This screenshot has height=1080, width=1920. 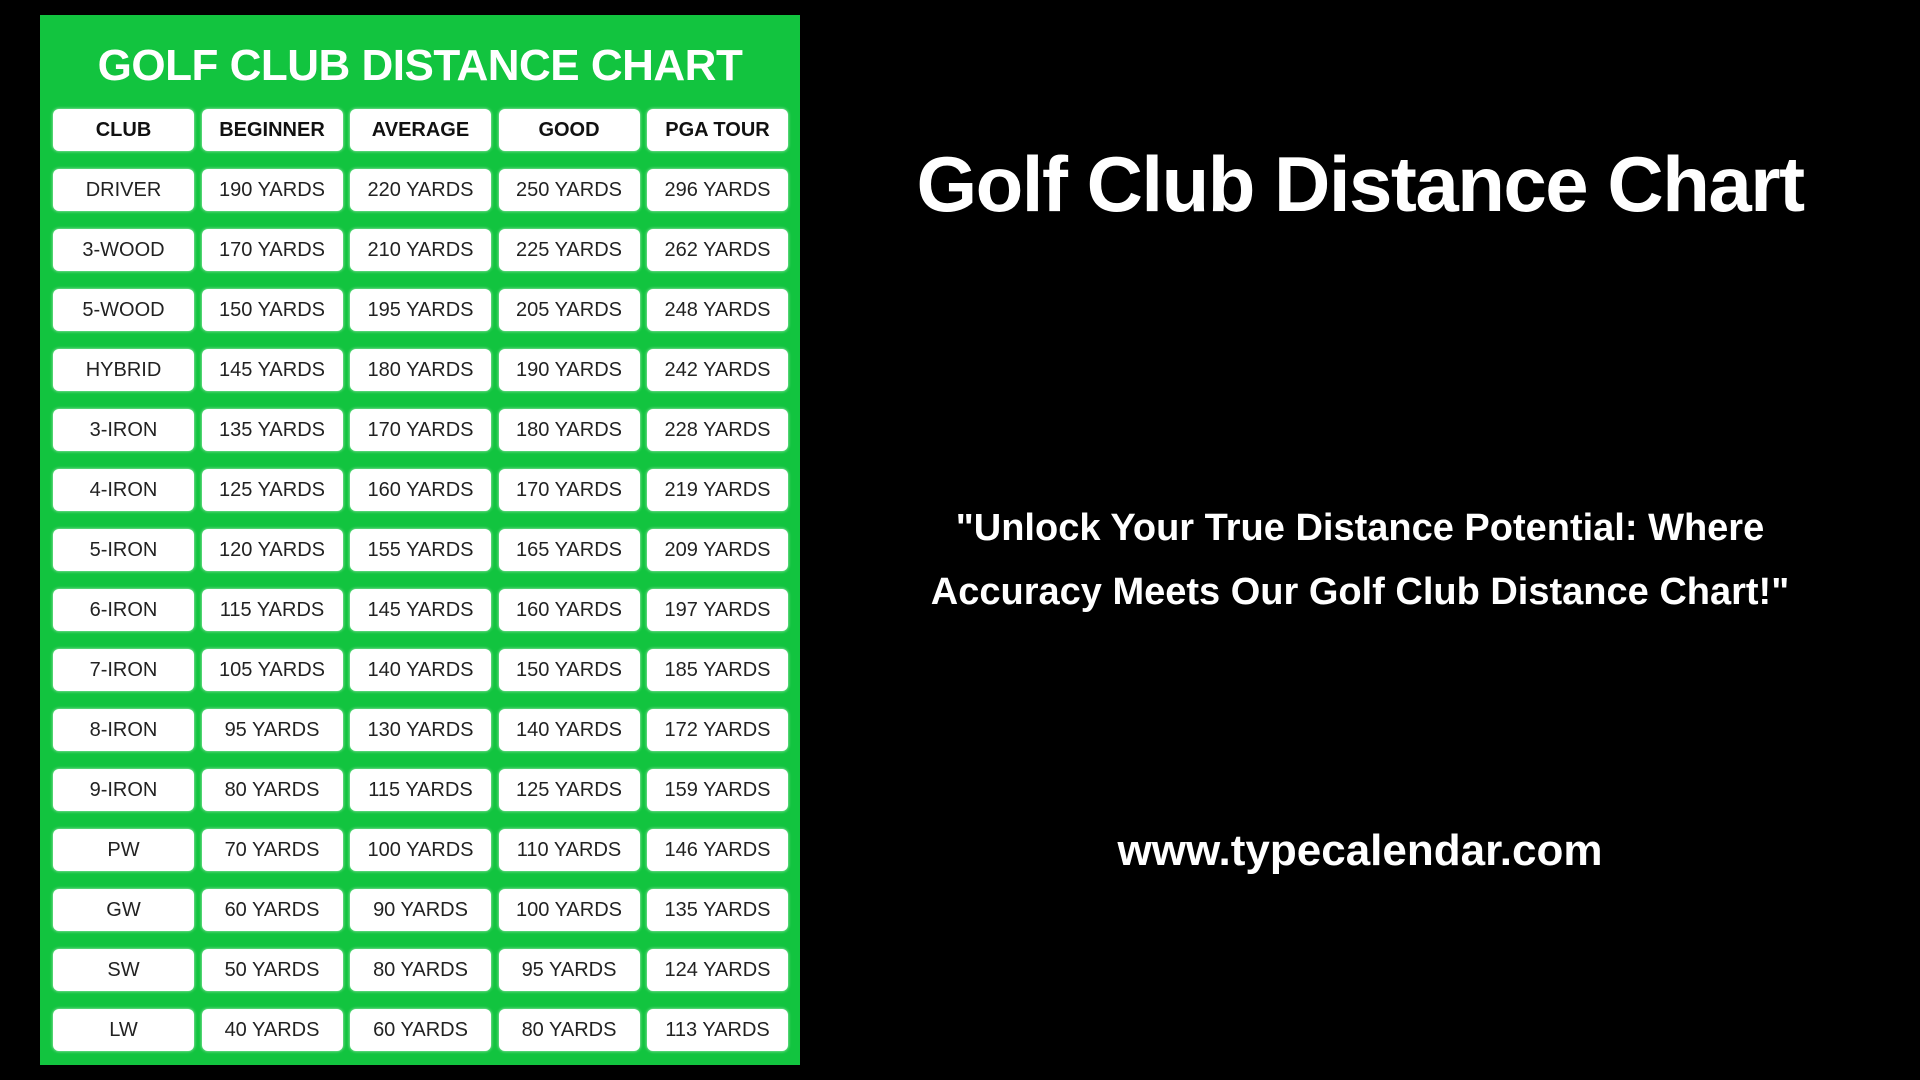 I want to click on club-name-cell: 5-WOOD, so click(x=123, y=310).